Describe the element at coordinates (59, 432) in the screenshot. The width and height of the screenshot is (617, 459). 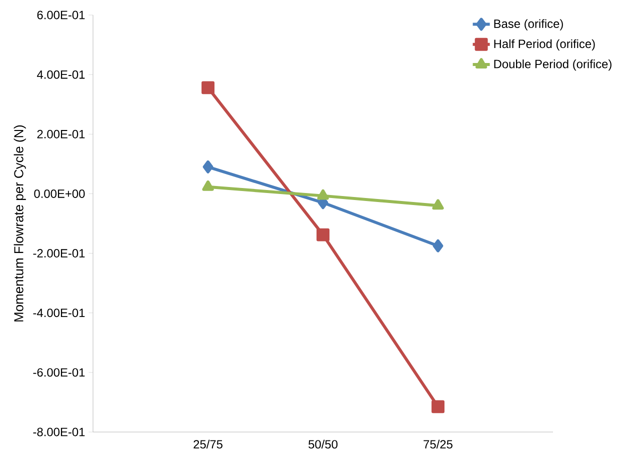
I see `y-tick-label: -8.00E-01` at that location.